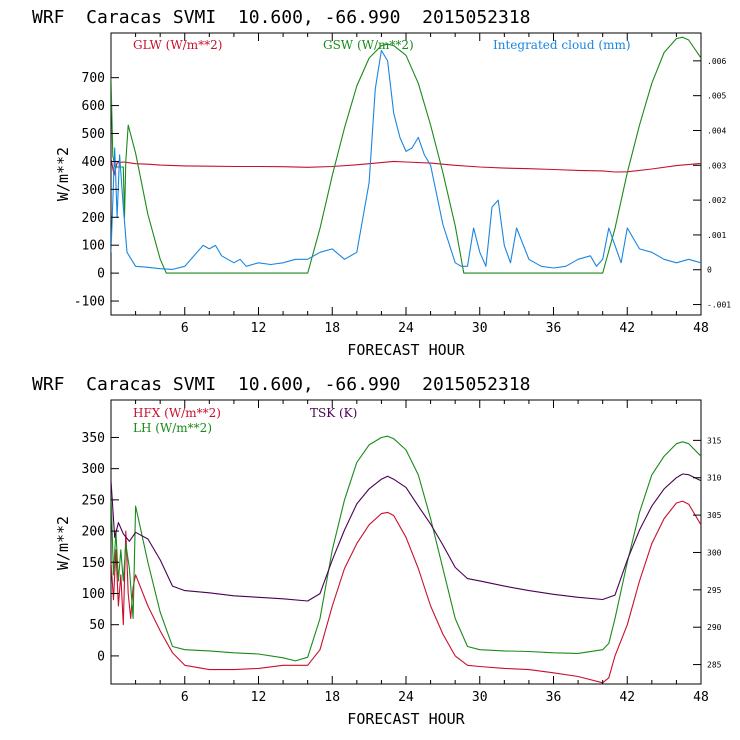  I want to click on bottom-x-tick-label: 24, so click(406, 697).